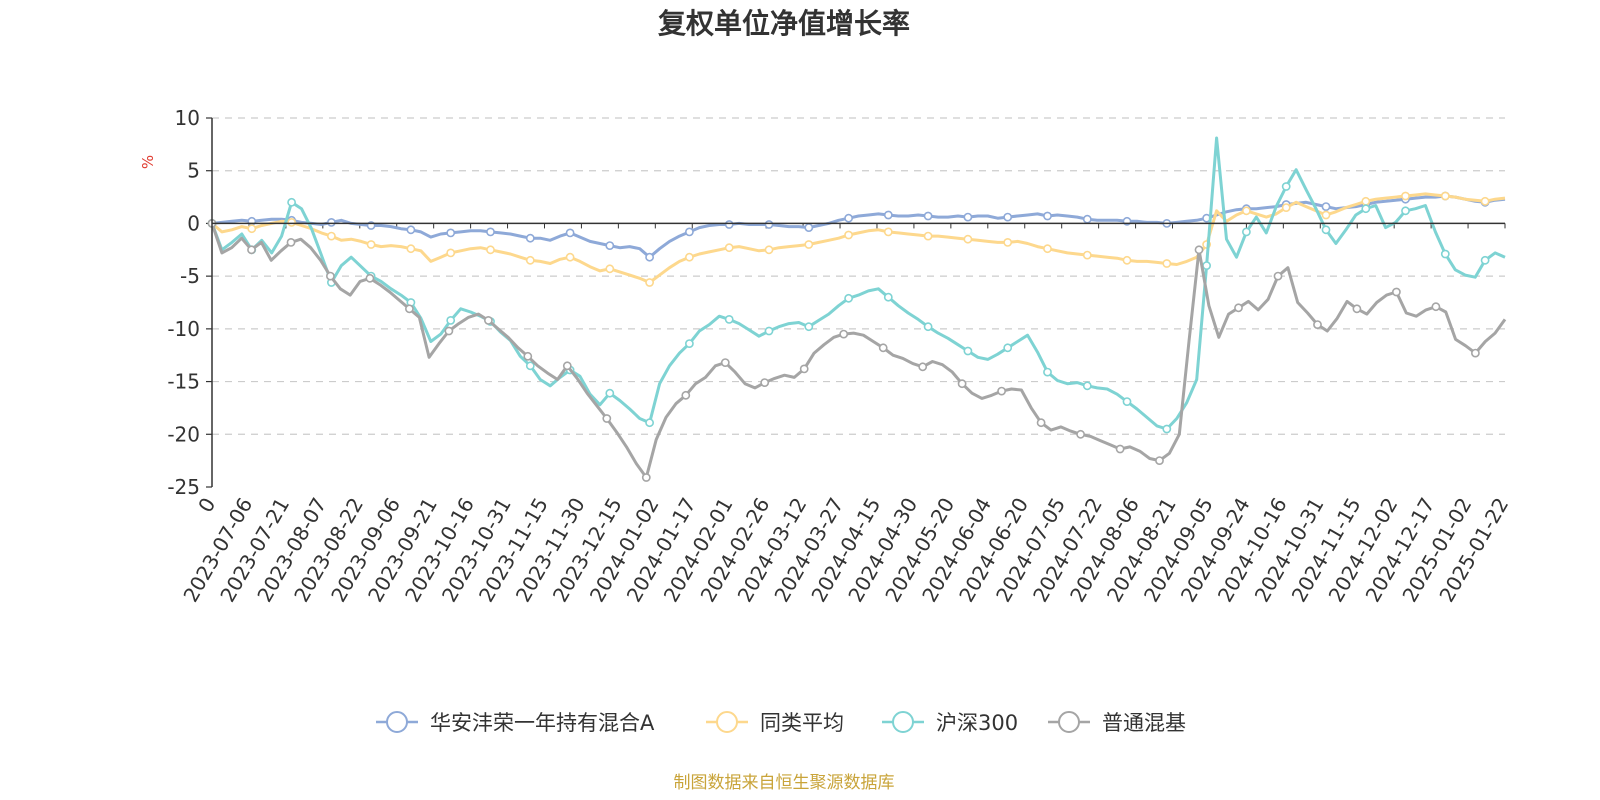  What do you see at coordinates (784, 23) in the screenshot?
I see `chart-title: 复权单位净值增长率` at bounding box center [784, 23].